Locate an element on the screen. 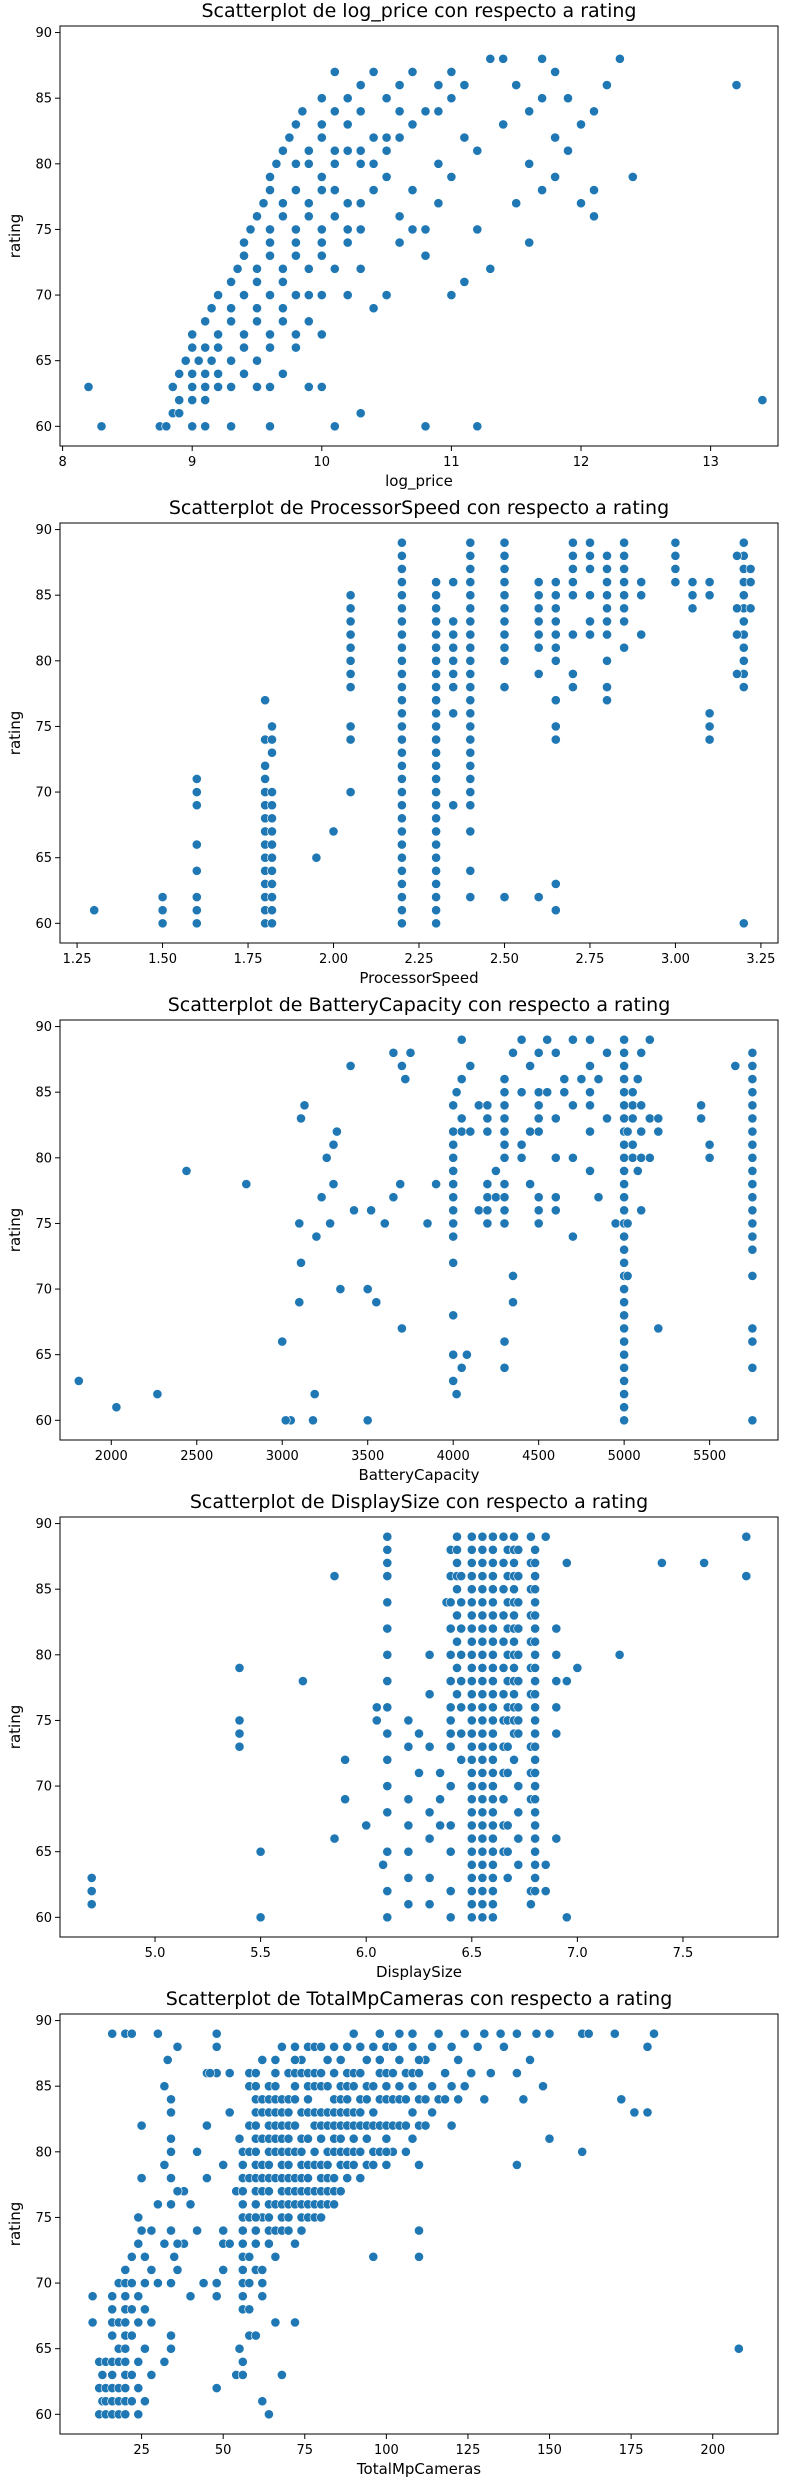 The height and width of the screenshot is (2490, 790). points-group is located at coordinates (415, 1230).